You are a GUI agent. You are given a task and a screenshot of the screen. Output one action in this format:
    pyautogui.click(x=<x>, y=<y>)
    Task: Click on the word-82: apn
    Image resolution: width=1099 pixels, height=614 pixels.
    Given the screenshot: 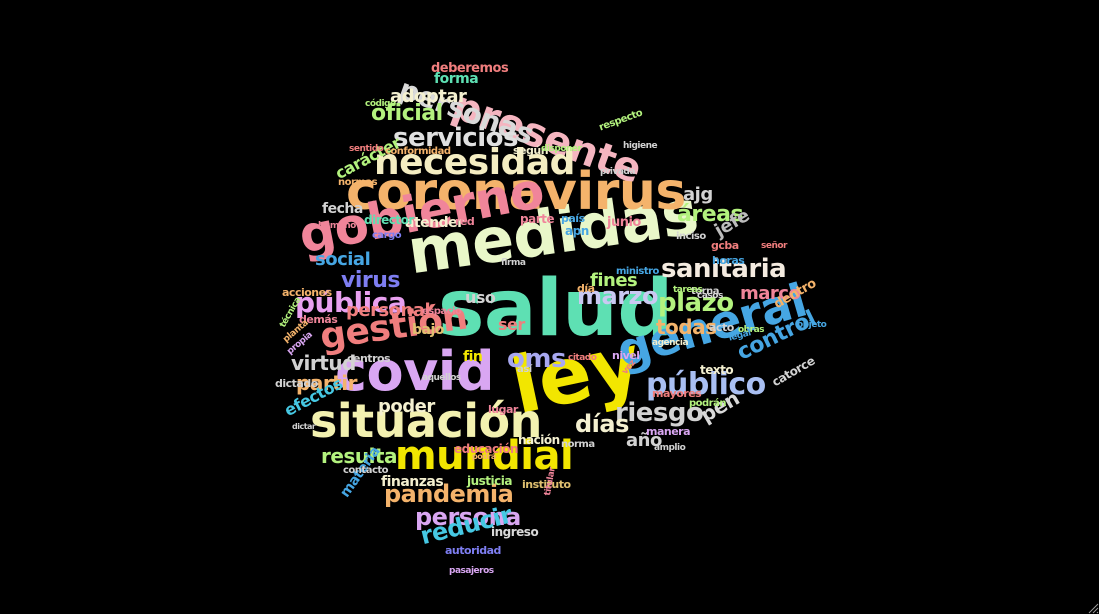 What is the action you would take?
    pyautogui.click(x=577, y=231)
    